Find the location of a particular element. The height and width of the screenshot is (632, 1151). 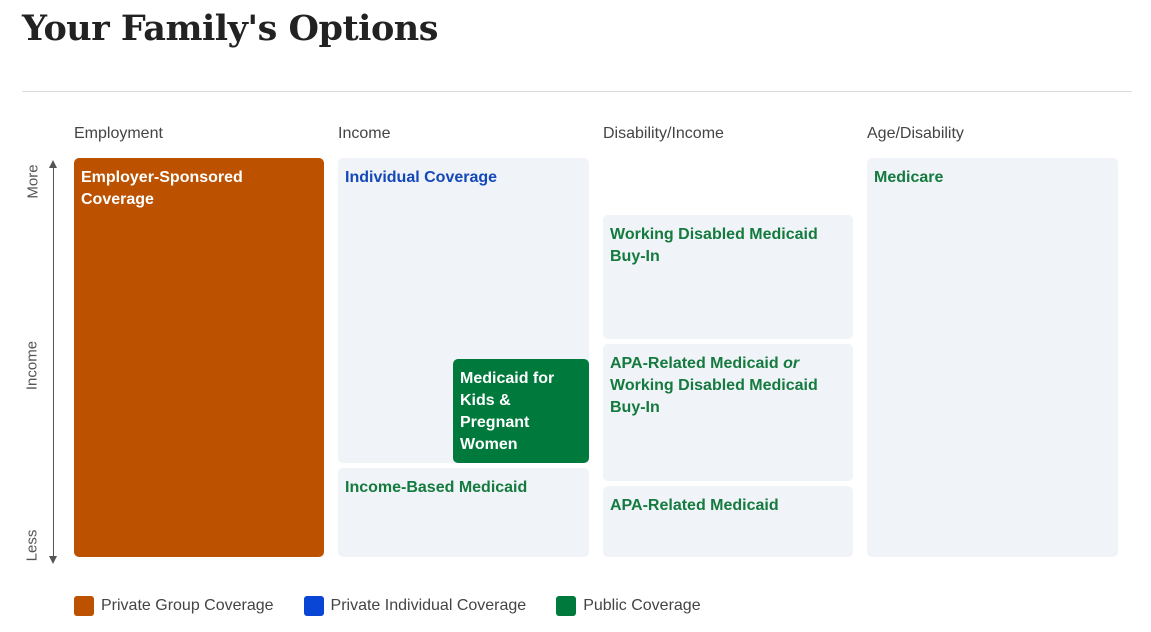

or-connector: or is located at coordinates (791, 363).